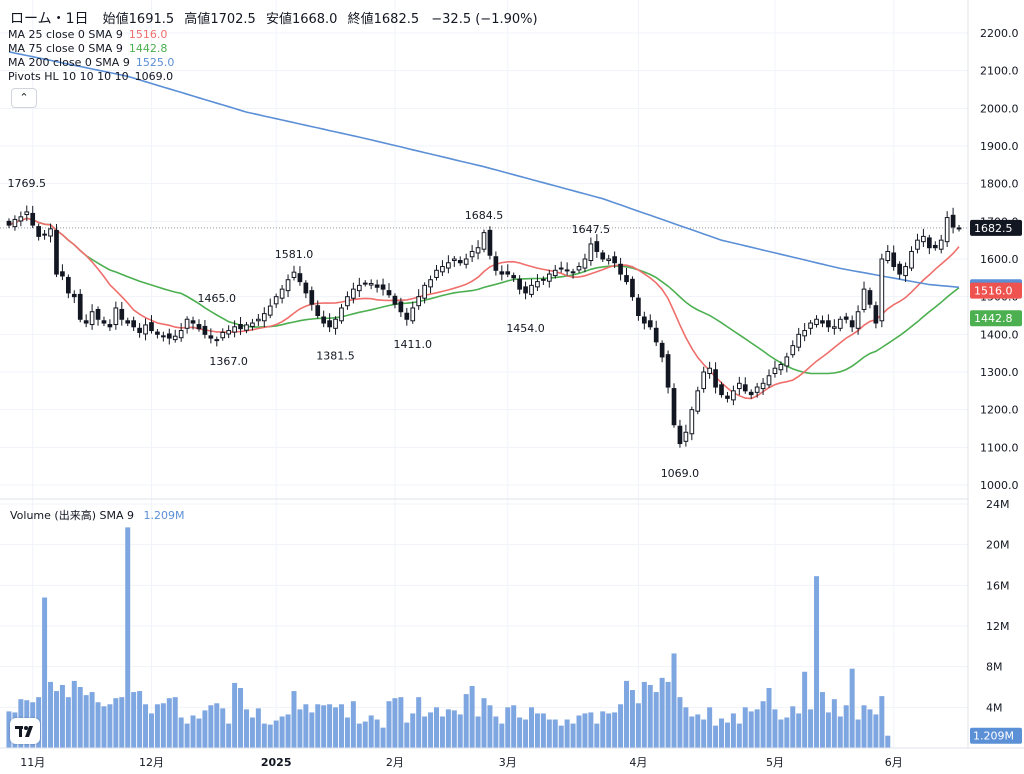 Image resolution: width=1024 pixels, height=774 pixels. I want to click on pivot-label: 1769.5, so click(27, 183).